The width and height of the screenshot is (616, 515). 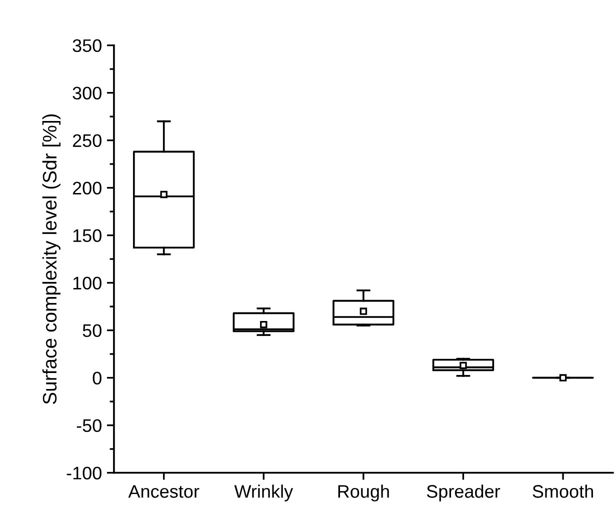 What do you see at coordinates (164, 491) in the screenshot?
I see `x-tick-label: Ancestor` at bounding box center [164, 491].